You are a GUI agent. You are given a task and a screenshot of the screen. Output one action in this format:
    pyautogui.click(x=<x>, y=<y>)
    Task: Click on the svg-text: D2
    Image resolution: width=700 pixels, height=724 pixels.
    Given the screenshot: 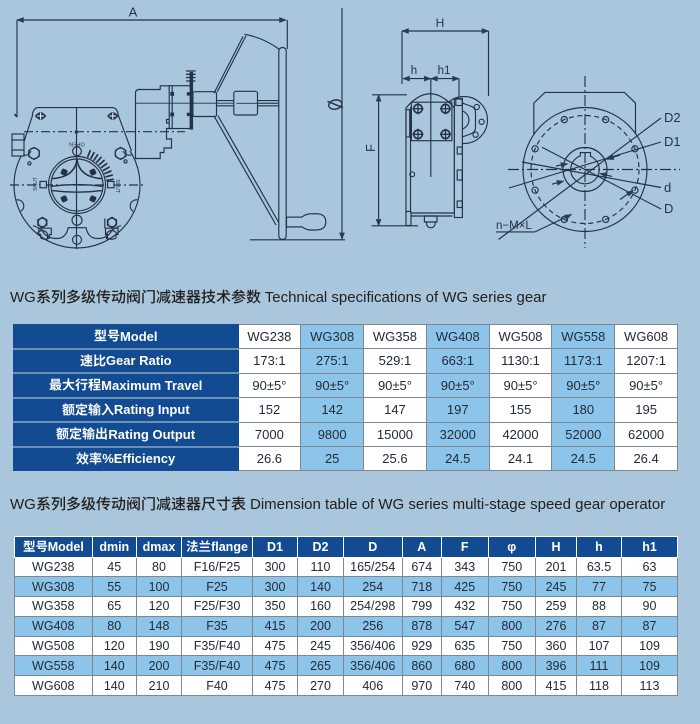 What is the action you would take?
    pyautogui.click(x=672, y=117)
    